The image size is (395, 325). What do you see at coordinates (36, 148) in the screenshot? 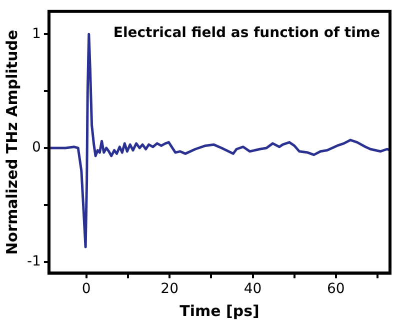
I see `y-tick-label: 0` at bounding box center [36, 148].